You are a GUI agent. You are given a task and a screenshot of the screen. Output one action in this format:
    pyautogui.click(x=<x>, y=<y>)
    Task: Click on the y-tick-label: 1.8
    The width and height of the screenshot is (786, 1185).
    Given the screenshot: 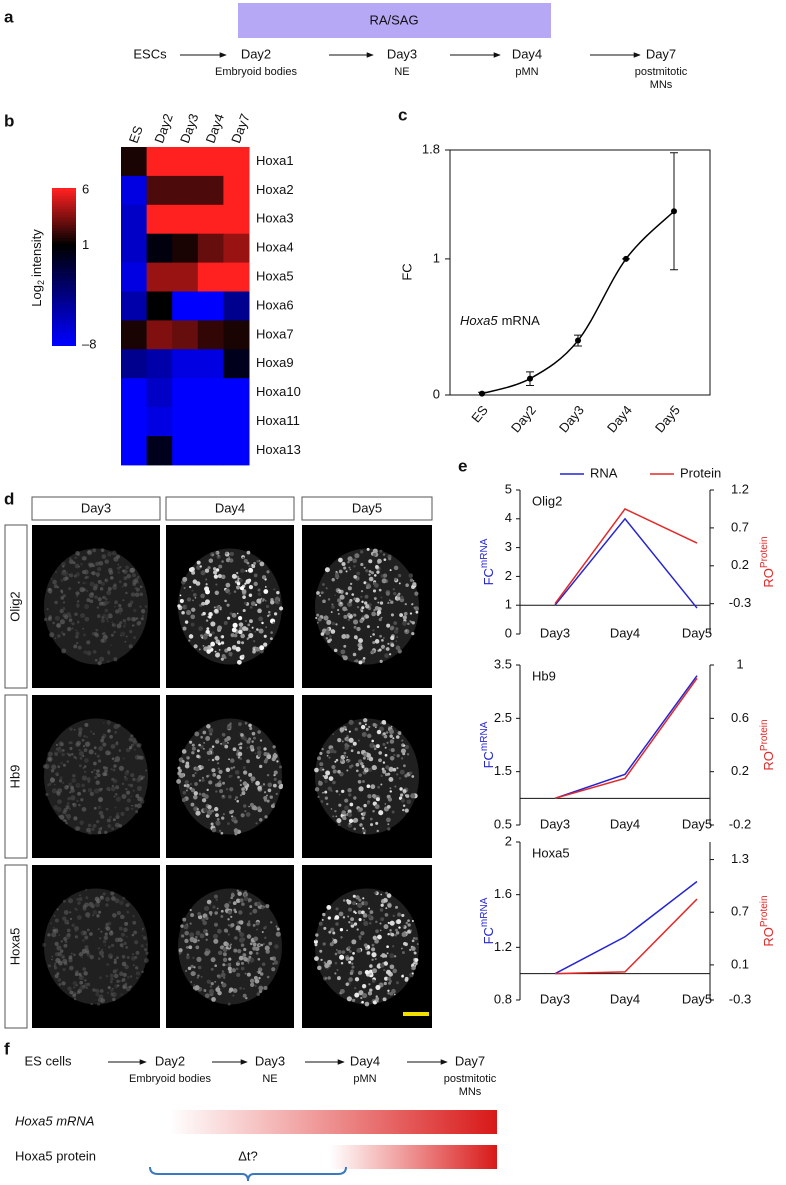 What is the action you would take?
    pyautogui.click(x=431, y=148)
    